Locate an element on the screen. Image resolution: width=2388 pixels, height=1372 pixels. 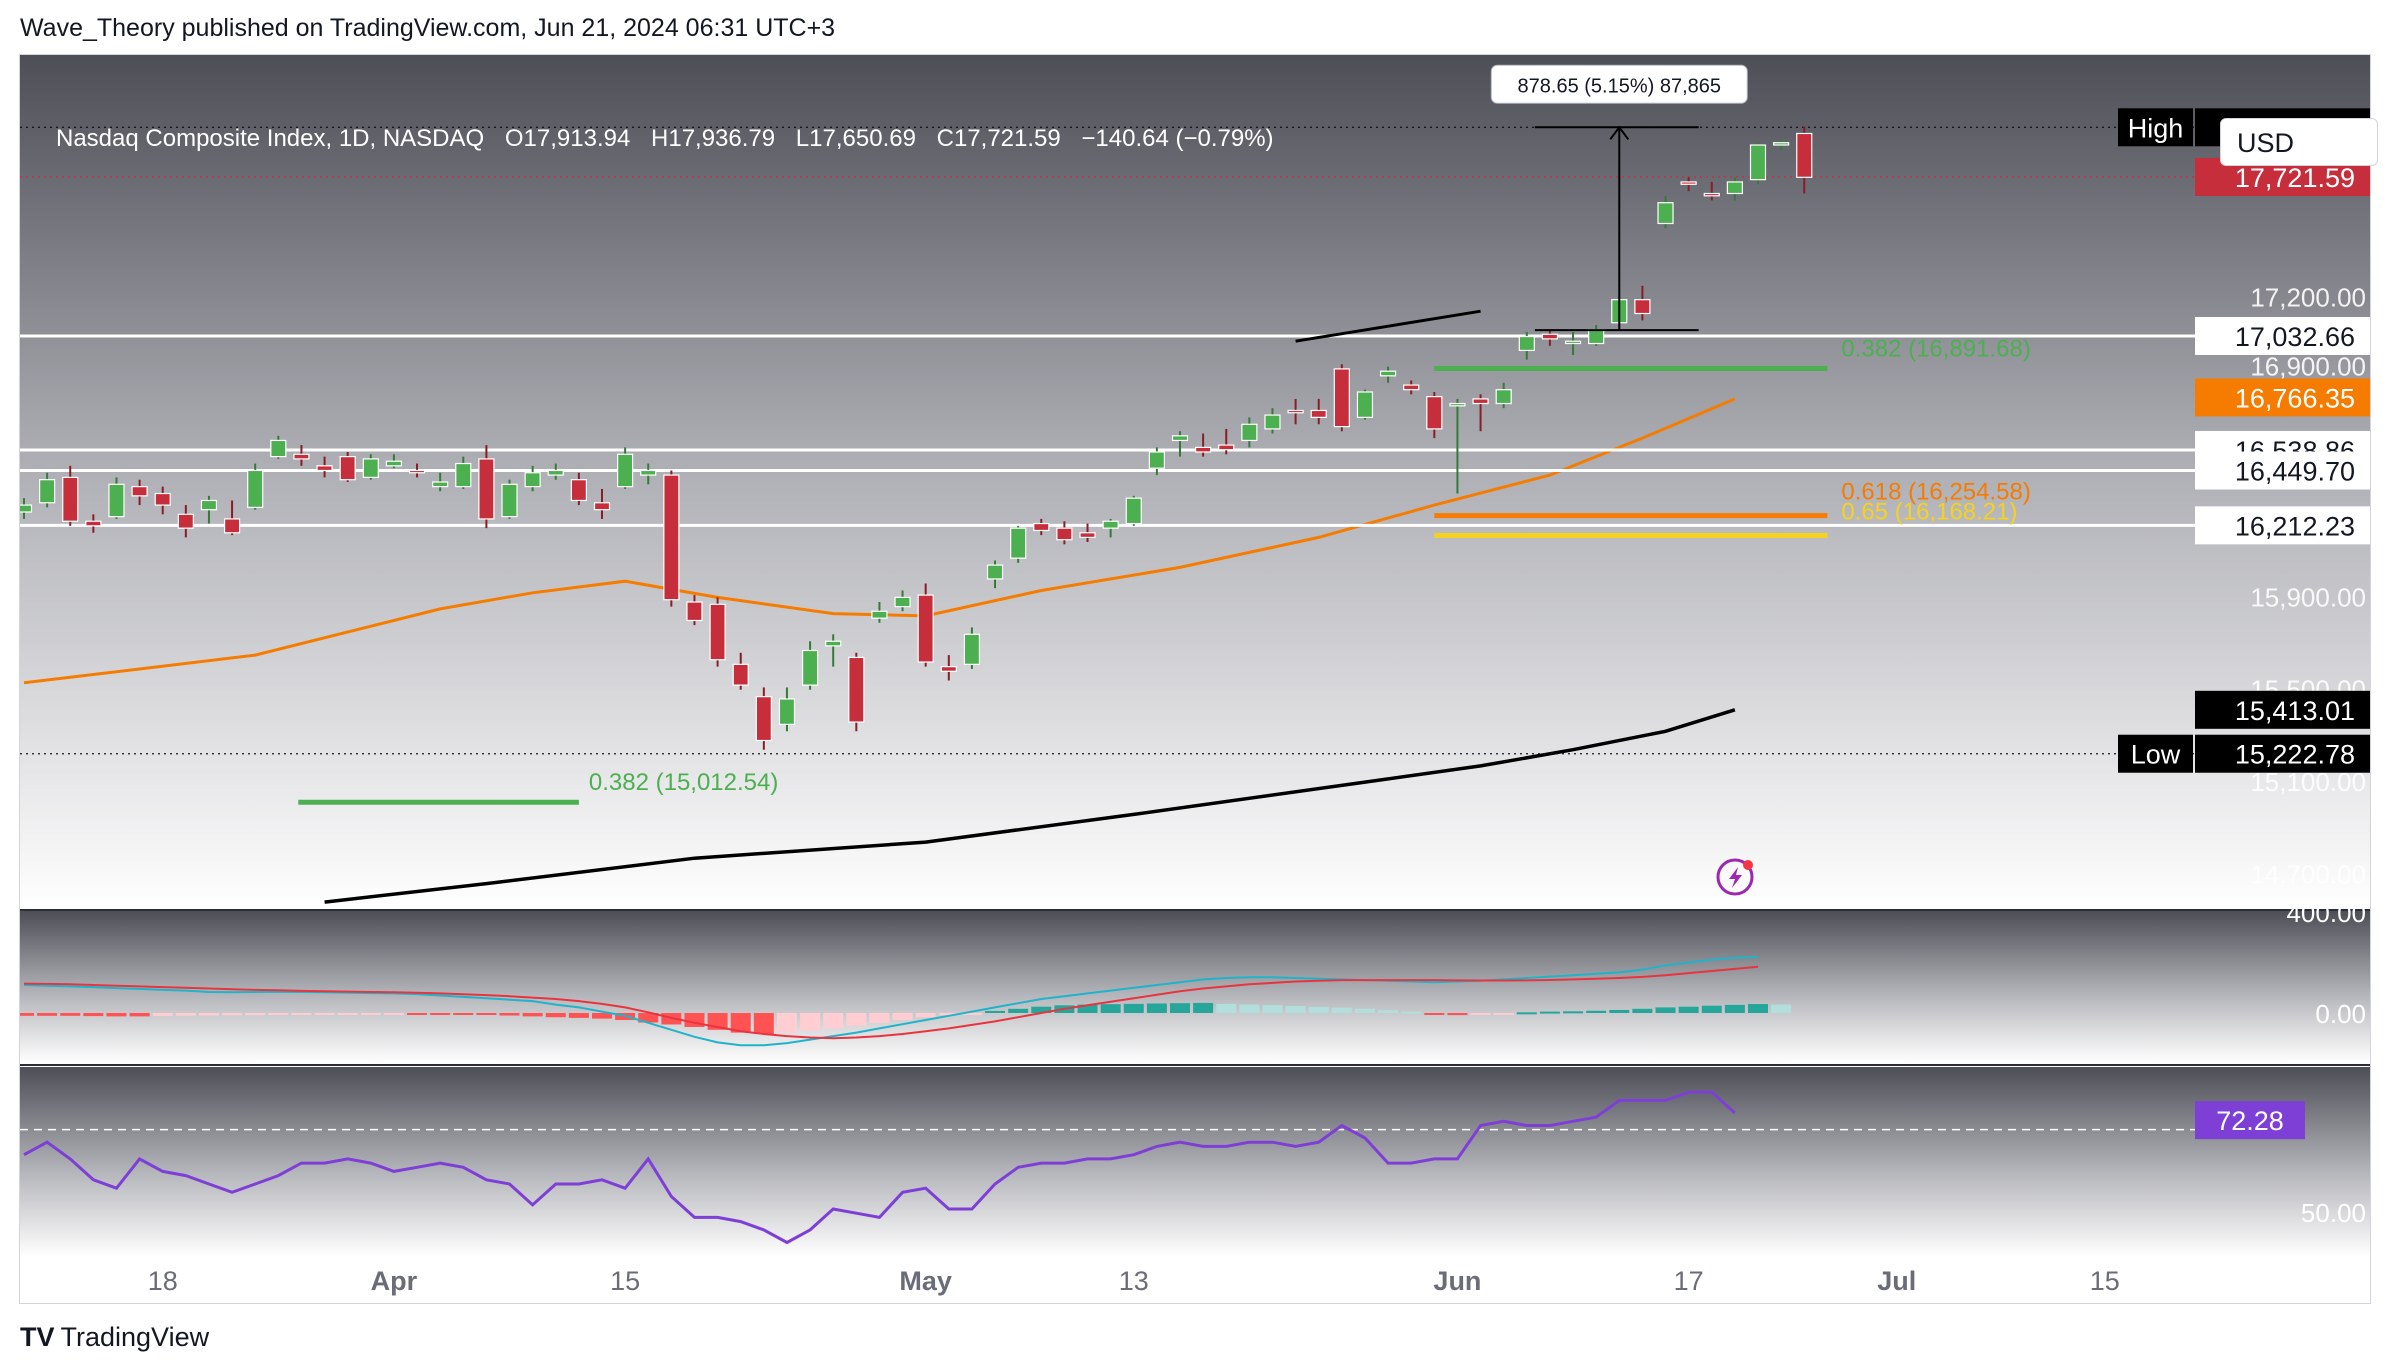
measure-arrow is located at coordinates (1619, 132).